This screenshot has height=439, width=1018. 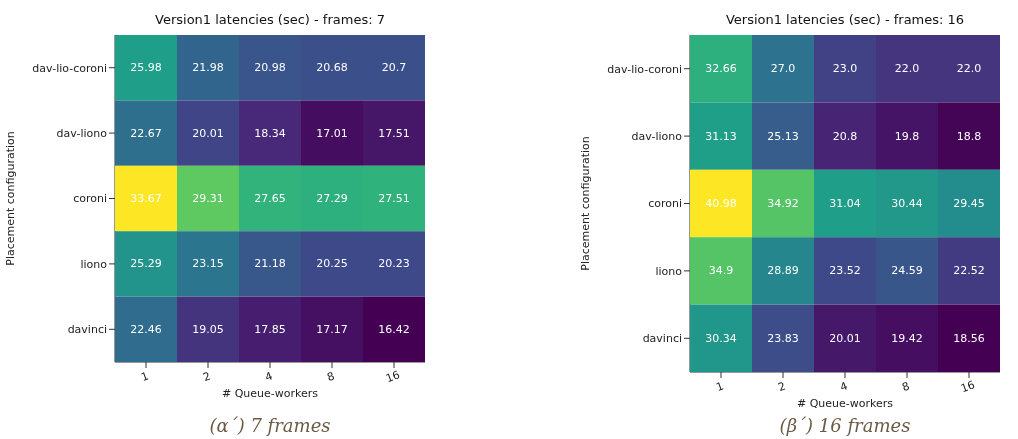 I want to click on text: (α΄) 7 frames, so click(x=270, y=425).